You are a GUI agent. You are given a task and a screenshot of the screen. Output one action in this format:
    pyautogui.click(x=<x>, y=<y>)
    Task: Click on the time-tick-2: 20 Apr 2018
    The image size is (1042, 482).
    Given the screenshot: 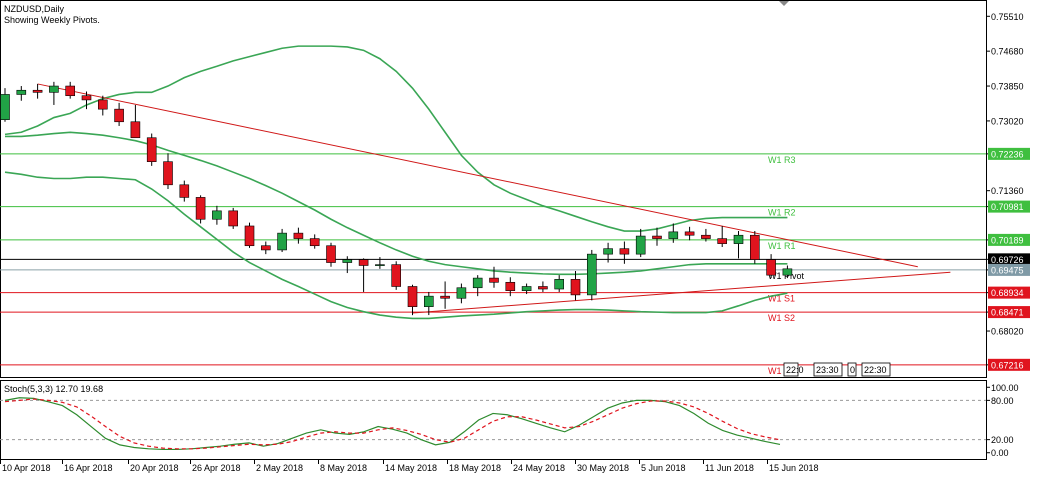 What is the action you would take?
    pyautogui.click(x=154, y=468)
    